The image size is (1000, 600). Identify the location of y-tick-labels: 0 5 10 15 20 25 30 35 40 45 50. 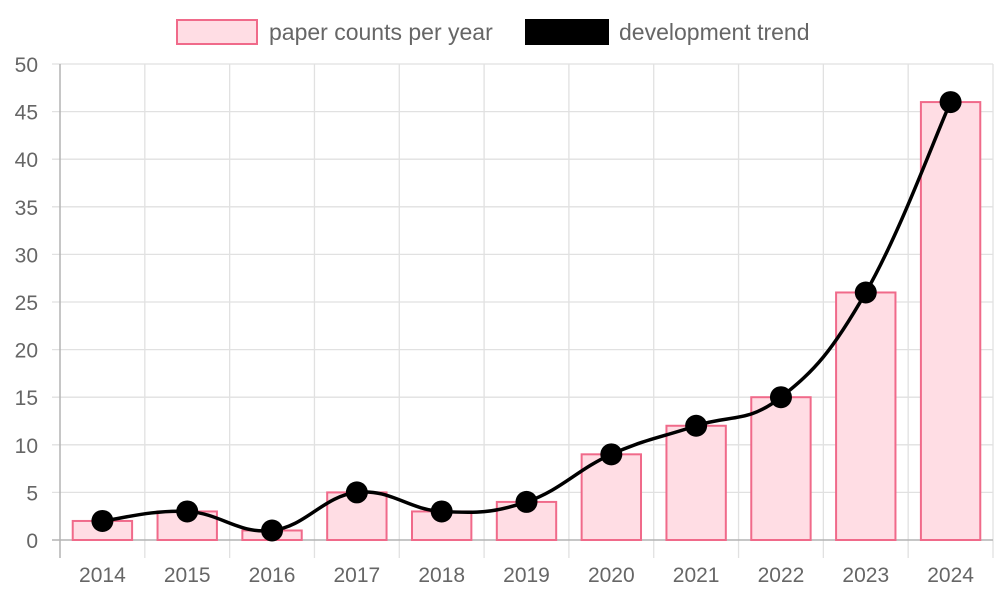
(26, 303).